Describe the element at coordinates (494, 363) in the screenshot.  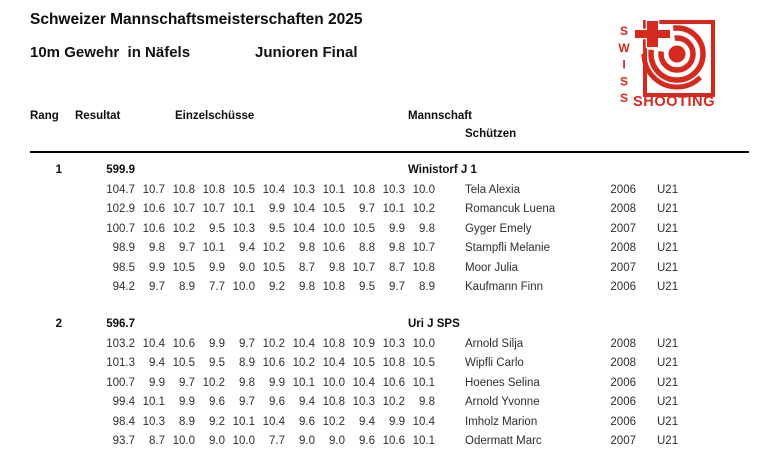
I see `shooter-name: Wipfli Carlo` at that location.